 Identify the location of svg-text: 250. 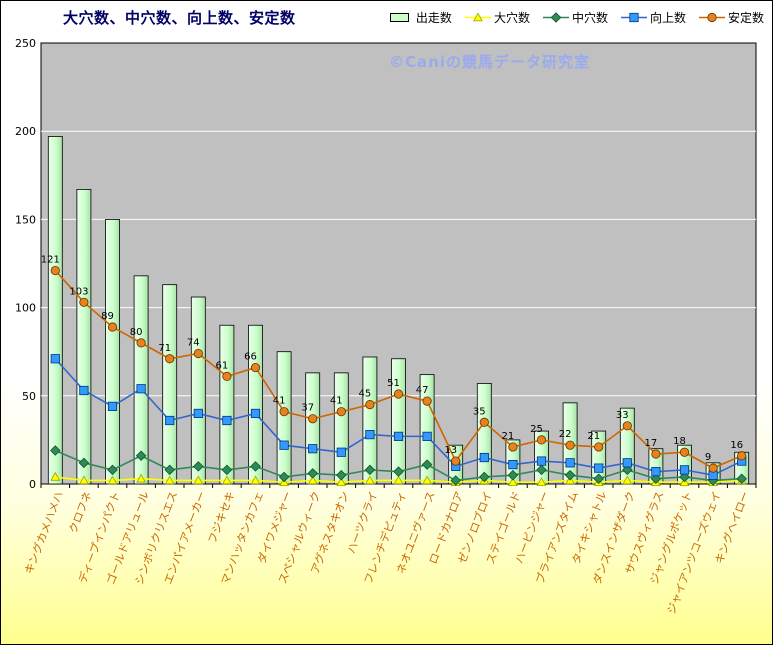
(25, 43).